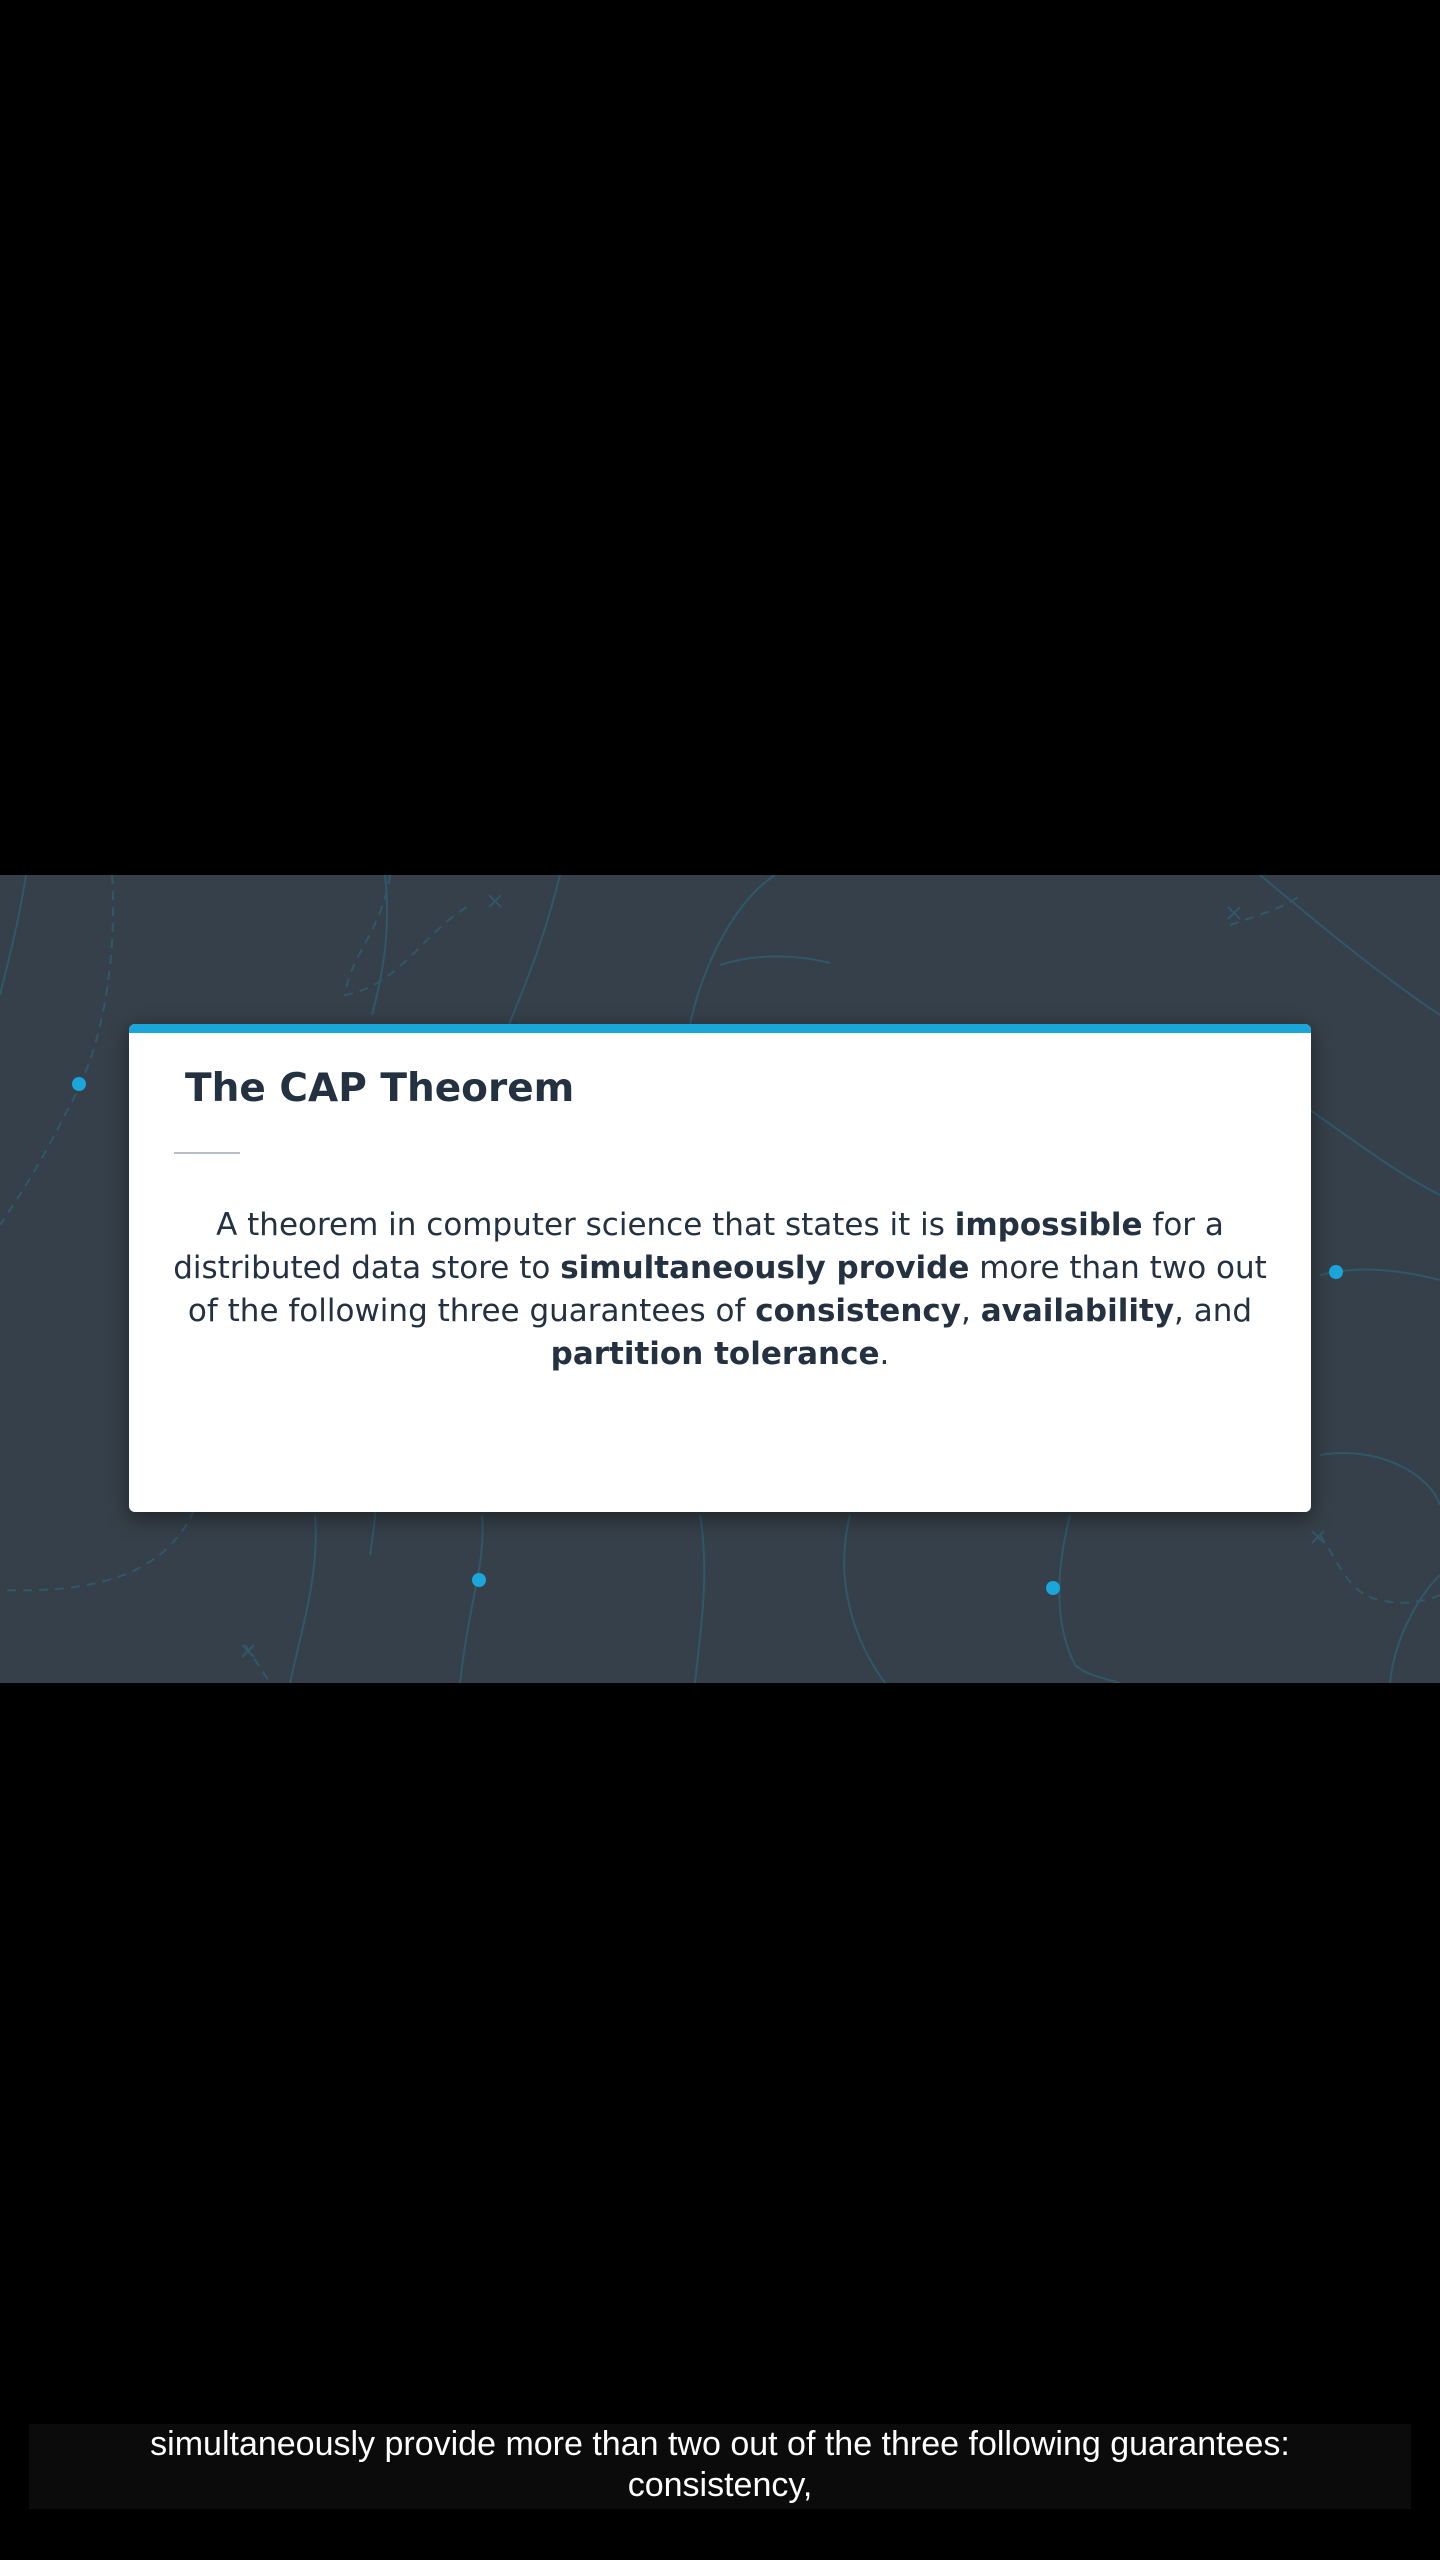 The width and height of the screenshot is (1440, 2560). What do you see at coordinates (884, 1354) in the screenshot?
I see `body-text-segment: .` at bounding box center [884, 1354].